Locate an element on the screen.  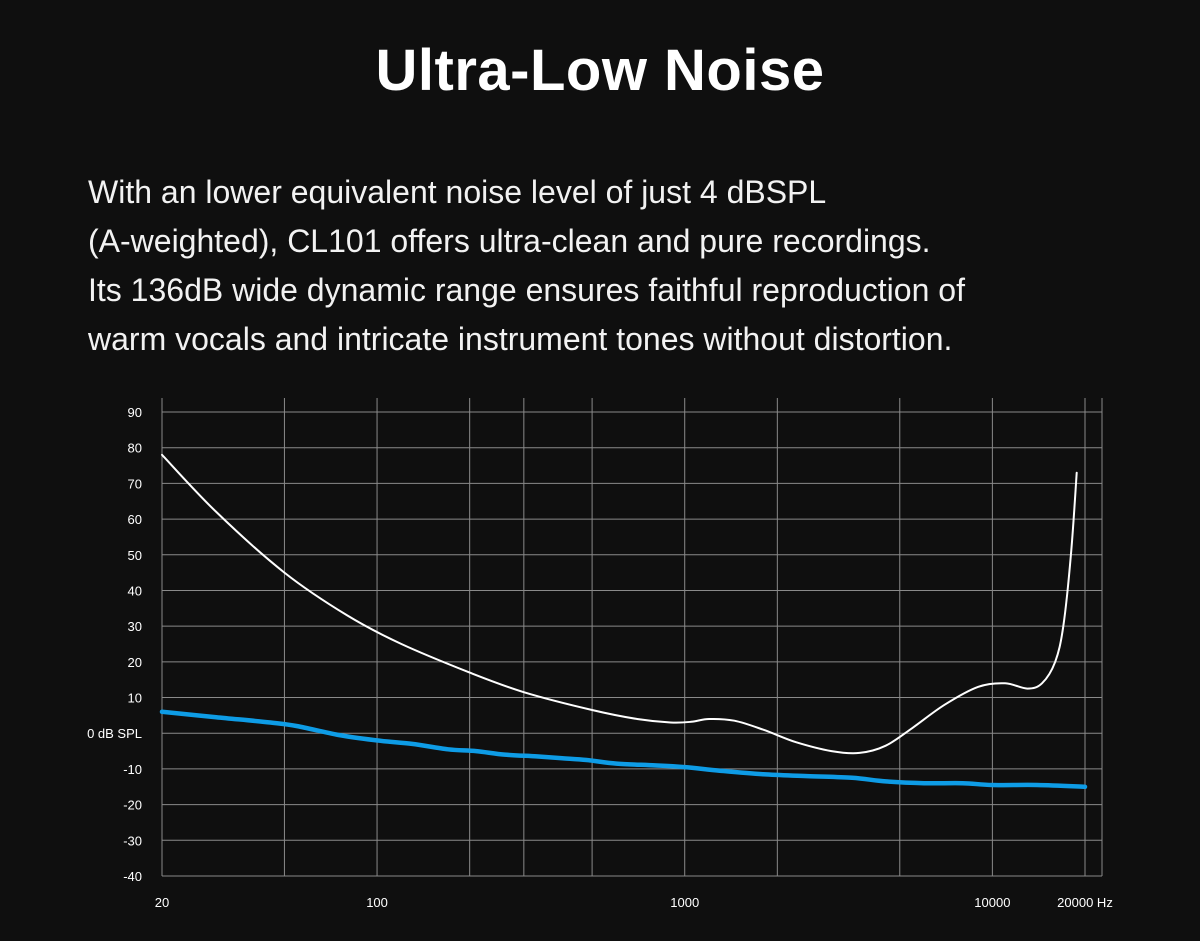
y-tick-label: 10 is located at coordinates (135, 698).